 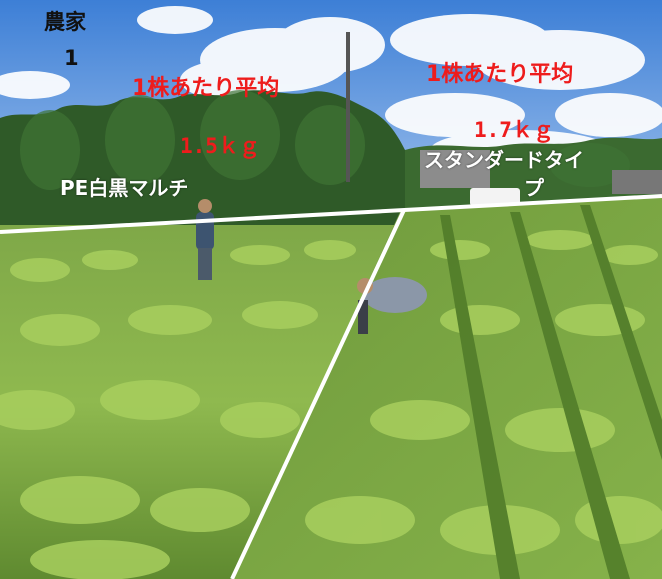 I want to click on right-type-line2: プ, so click(x=534, y=188).